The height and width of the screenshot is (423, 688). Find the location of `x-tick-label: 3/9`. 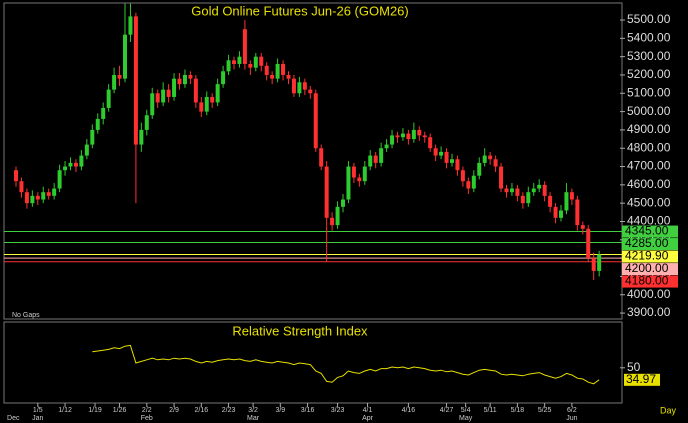

x-tick-label: 3/9 is located at coordinates (280, 410).